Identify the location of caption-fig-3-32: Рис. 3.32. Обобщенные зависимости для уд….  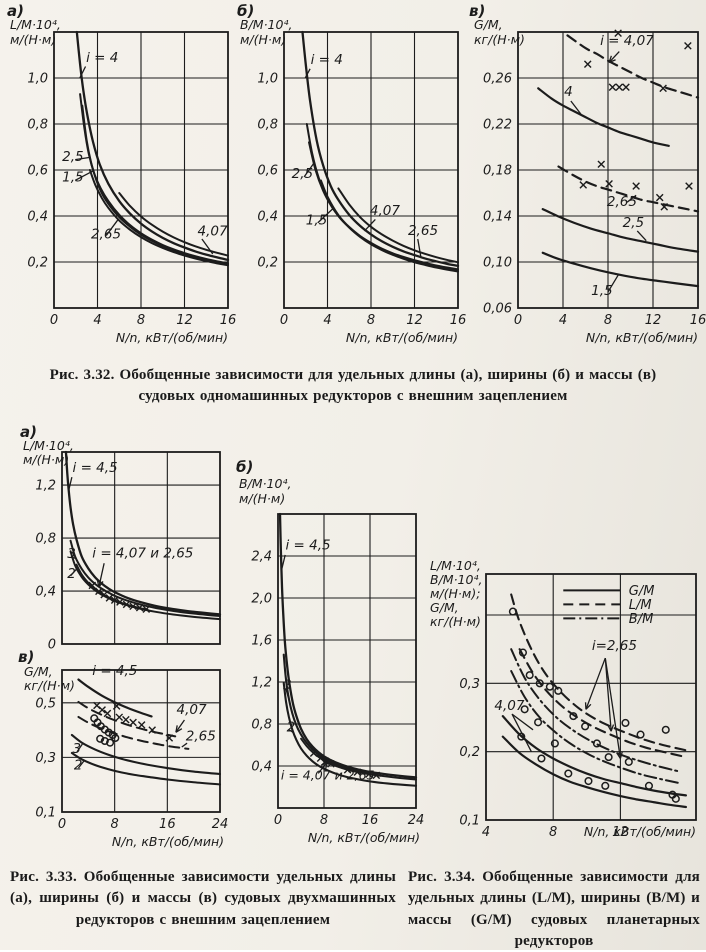
(353, 386).